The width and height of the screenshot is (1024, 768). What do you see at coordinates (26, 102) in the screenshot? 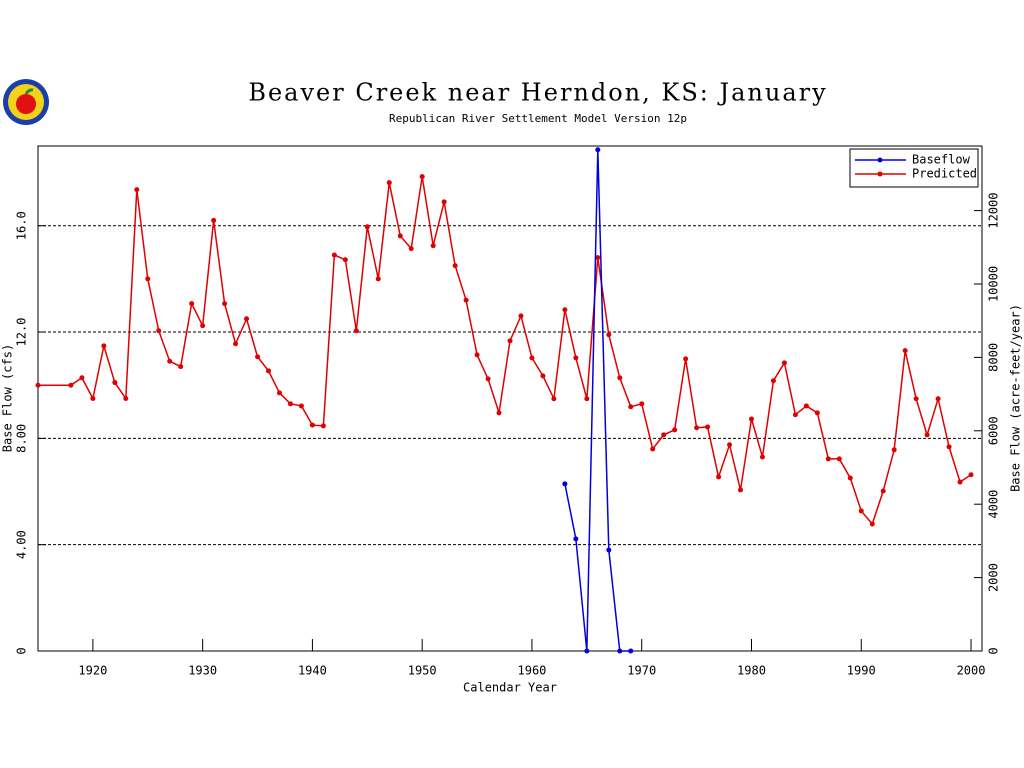
I see `logo` at bounding box center [26, 102].